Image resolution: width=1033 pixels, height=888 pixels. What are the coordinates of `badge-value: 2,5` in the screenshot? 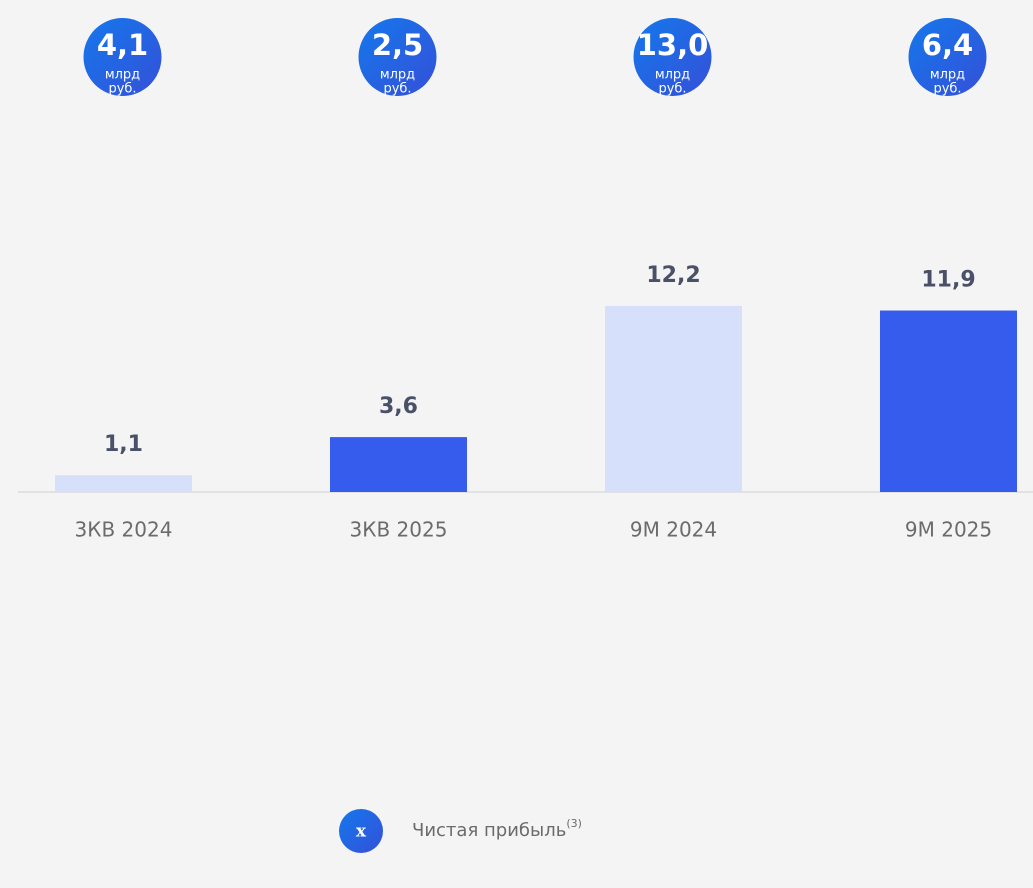 It's located at (397, 45).